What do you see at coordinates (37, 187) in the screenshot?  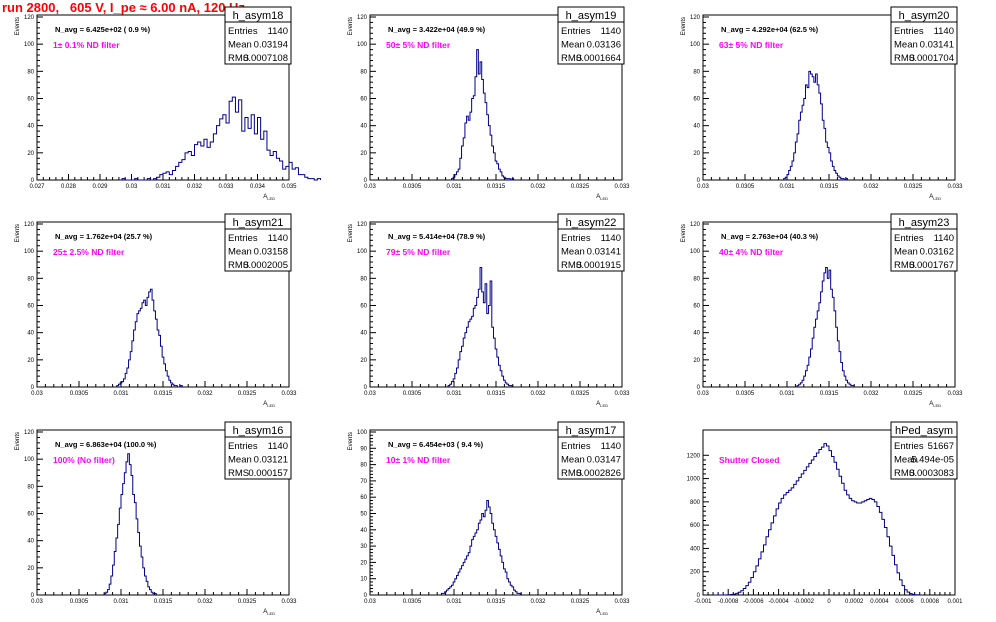 I see `x-tick-label: 0.027` at bounding box center [37, 187].